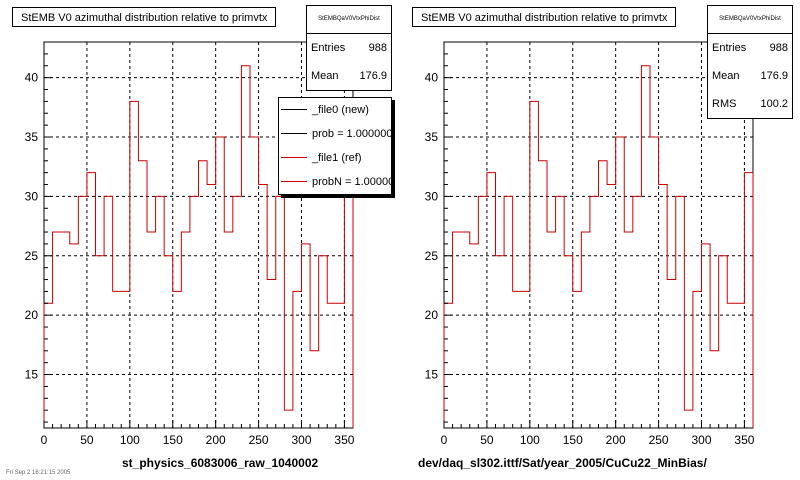 This screenshot has width=800, height=480. I want to click on right-stats-mean-value: 176.9, so click(774, 76).